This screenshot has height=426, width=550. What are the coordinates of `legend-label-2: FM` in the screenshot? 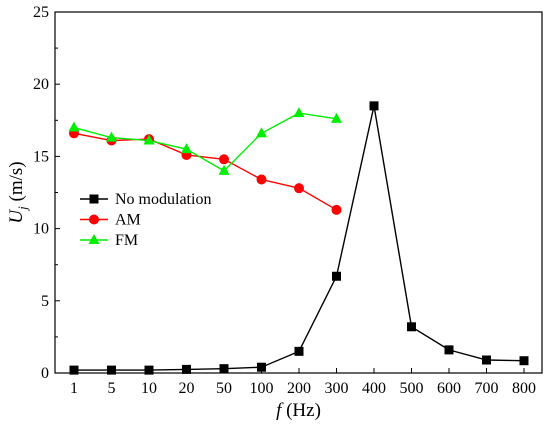 It's located at (126, 240).